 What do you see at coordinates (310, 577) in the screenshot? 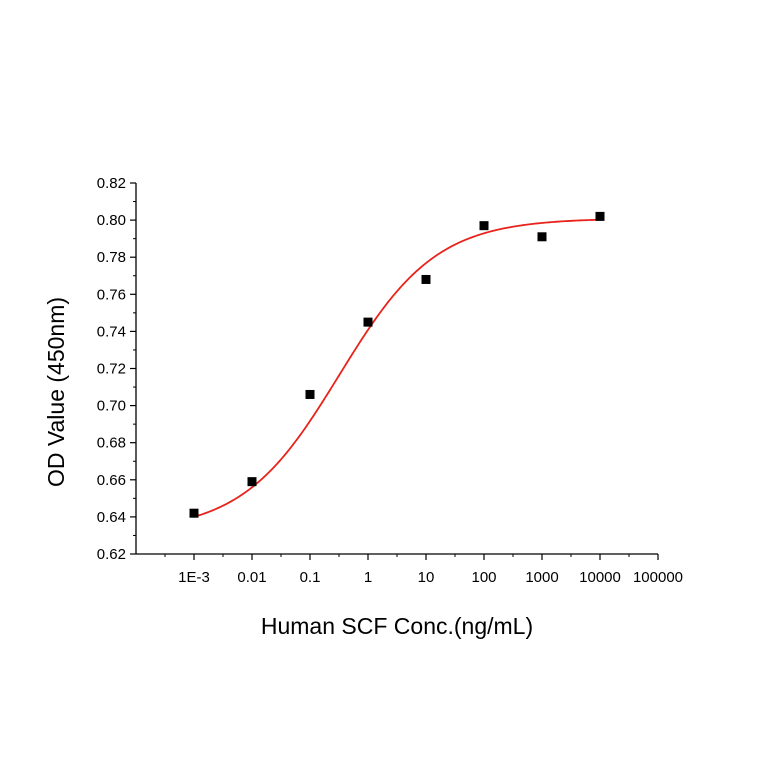
I see `x-tick-label: 0.1` at bounding box center [310, 577].